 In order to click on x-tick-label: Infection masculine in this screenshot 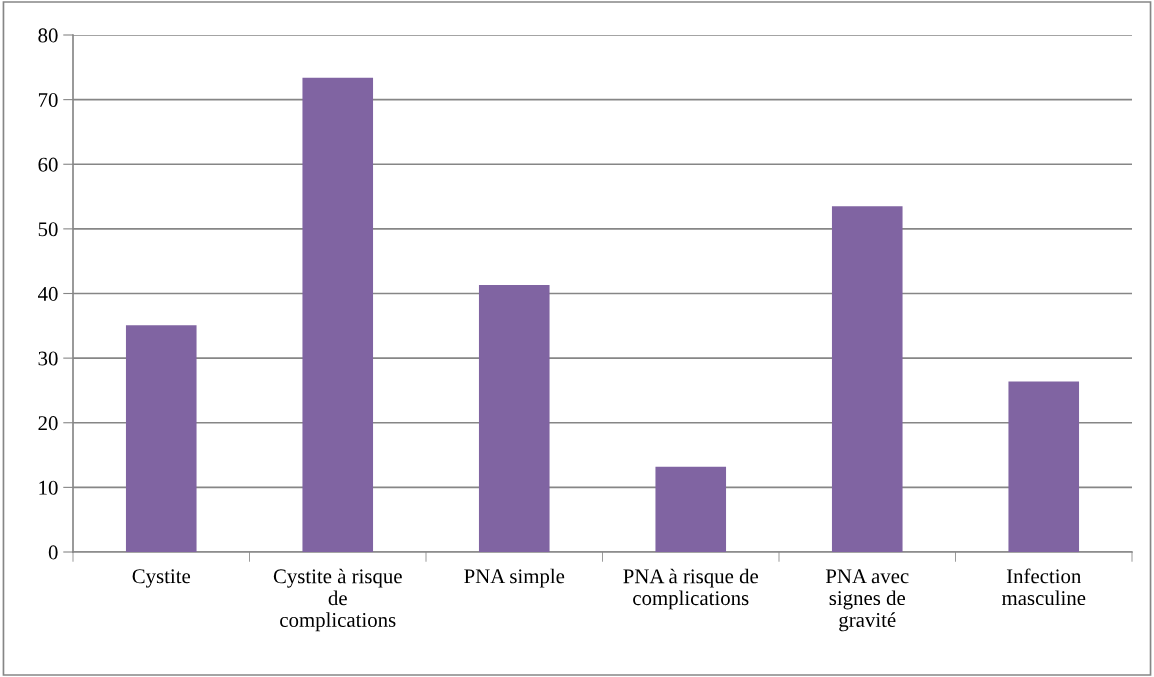, I will do `click(1043, 587)`.